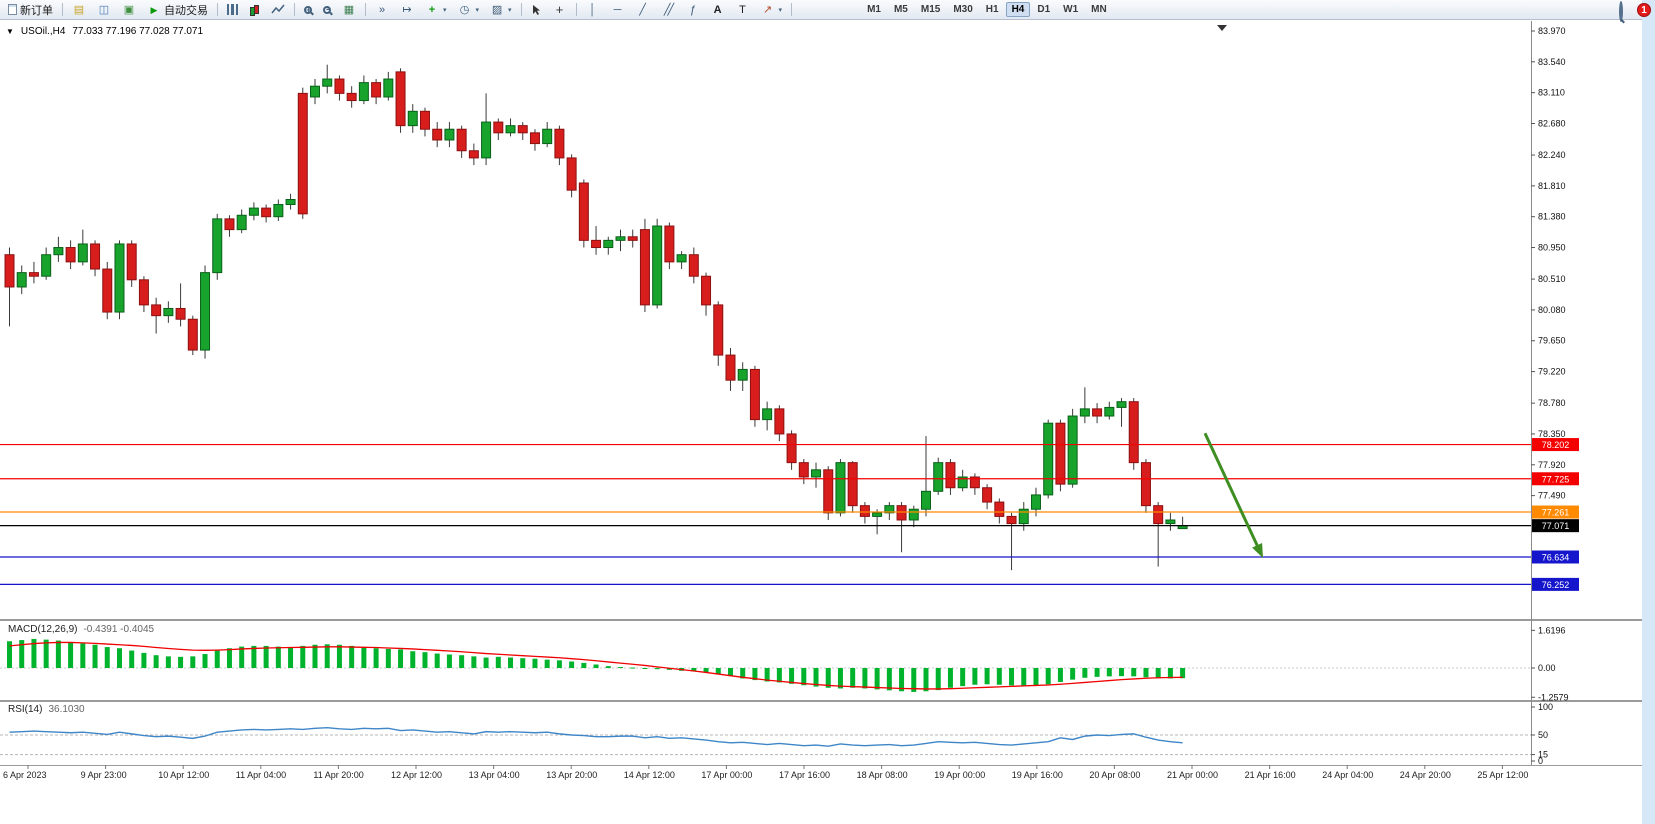  I want to click on svg-text: 24 Apr 04:00, so click(1347, 775).